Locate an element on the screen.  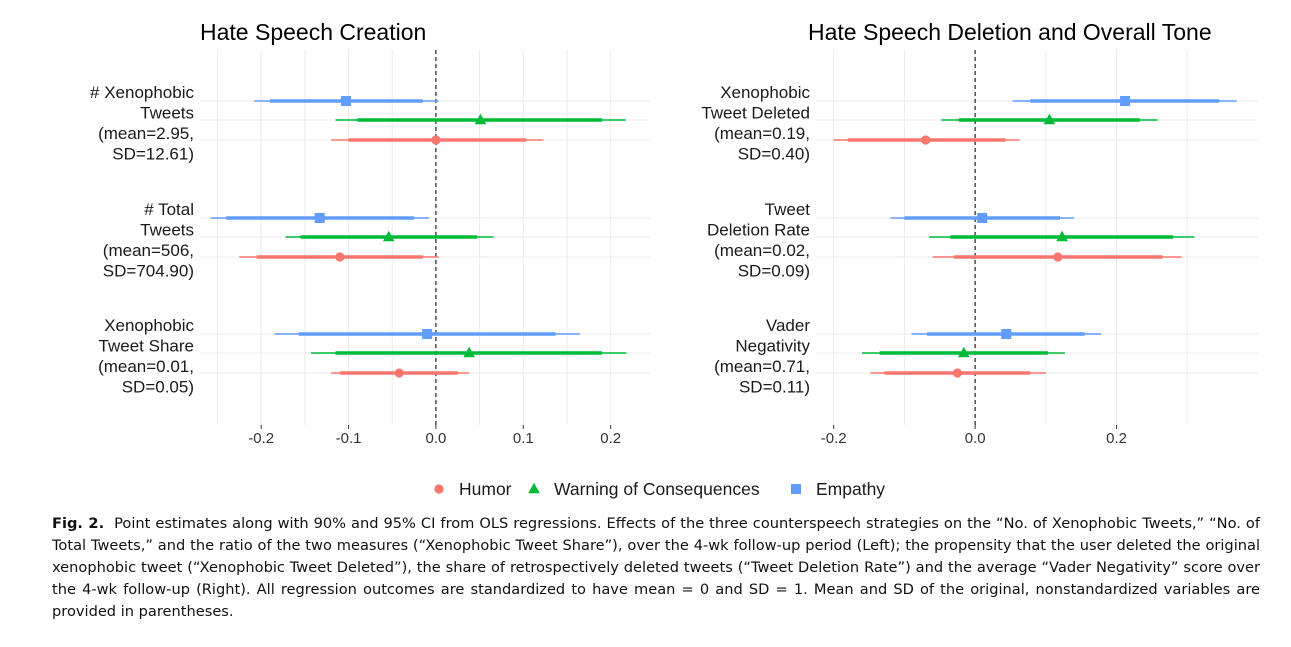
panel-title: Hate Speech Creation is located at coordinates (313, 32).